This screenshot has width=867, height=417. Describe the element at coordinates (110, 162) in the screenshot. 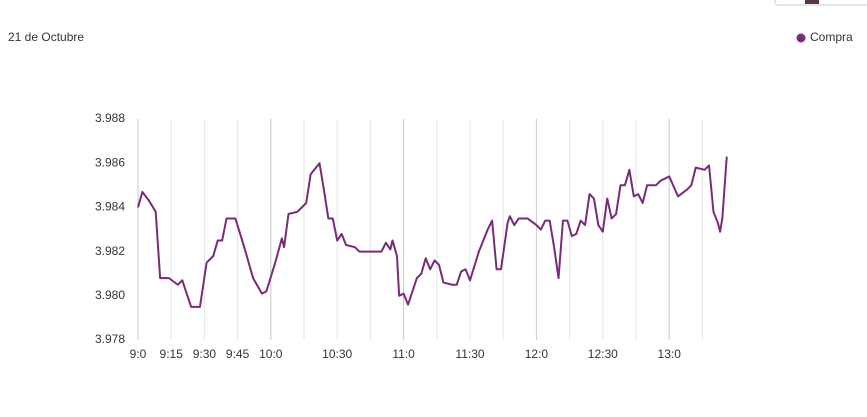

I see `y-tick-label: 3.986` at that location.